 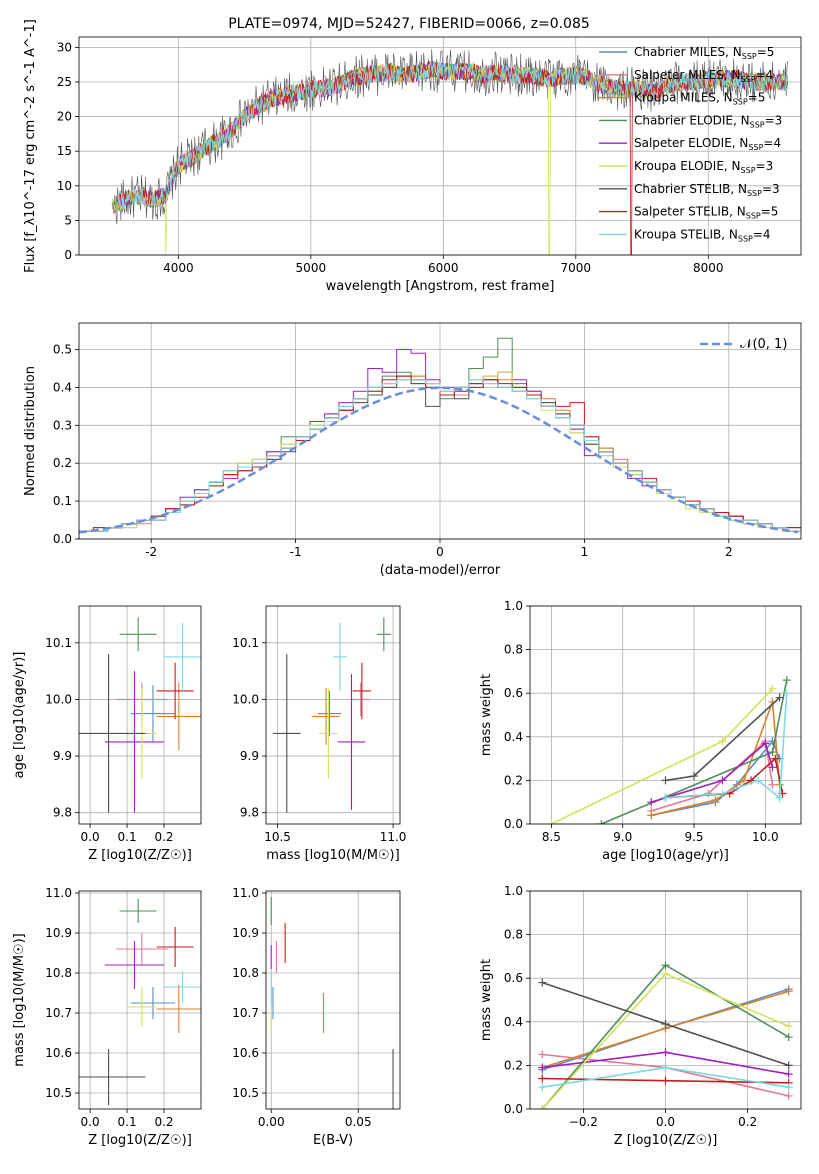 What do you see at coordinates (64, 82) in the screenshot?
I see `y-tick-label: 25` at bounding box center [64, 82].